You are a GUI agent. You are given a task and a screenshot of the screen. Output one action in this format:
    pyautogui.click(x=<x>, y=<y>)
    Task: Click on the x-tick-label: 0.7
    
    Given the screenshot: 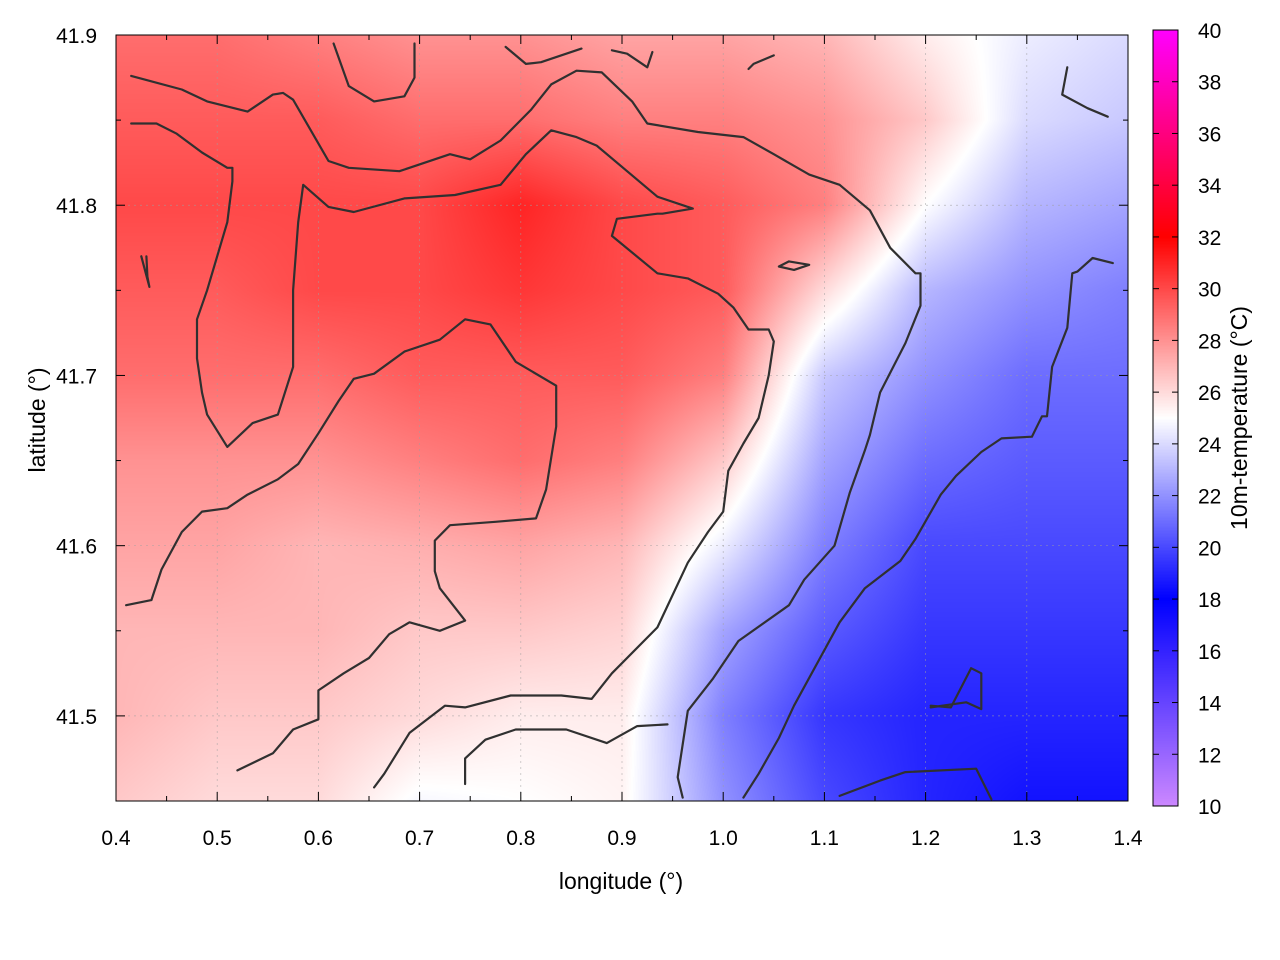 What is the action you would take?
    pyautogui.click(x=419, y=838)
    